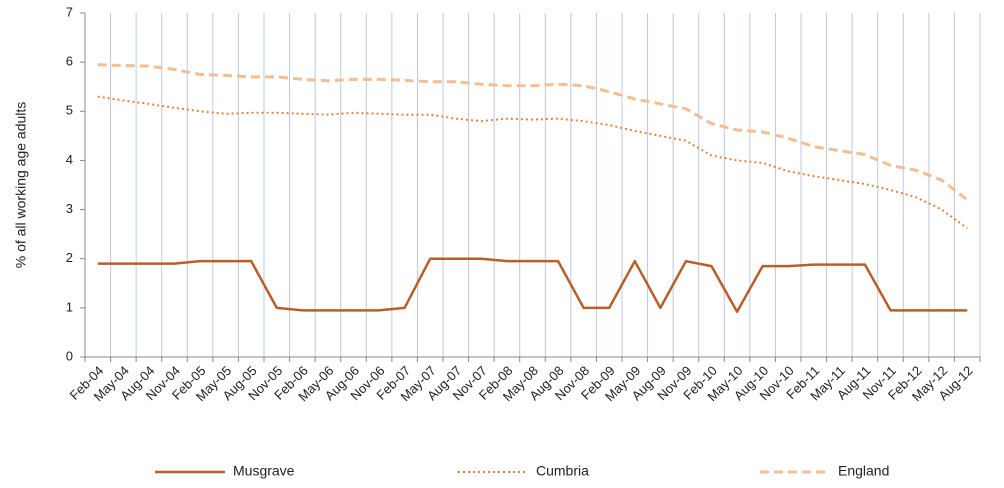  I want to click on y-tick-label: 5, so click(69, 110).